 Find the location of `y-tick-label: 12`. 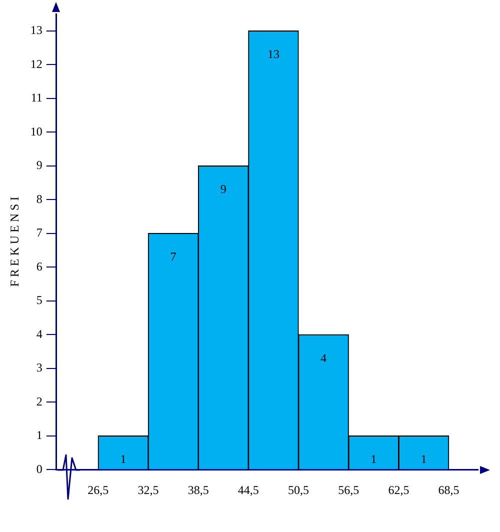

y-tick-label: 12 is located at coordinates (36, 63).